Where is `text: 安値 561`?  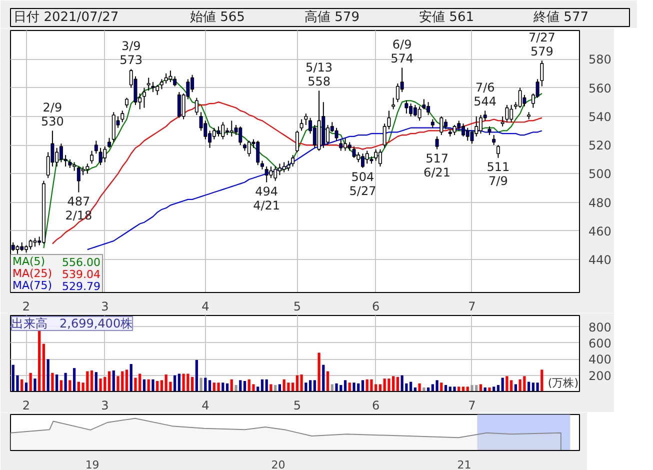 text: 安値 561 is located at coordinates (446, 17).